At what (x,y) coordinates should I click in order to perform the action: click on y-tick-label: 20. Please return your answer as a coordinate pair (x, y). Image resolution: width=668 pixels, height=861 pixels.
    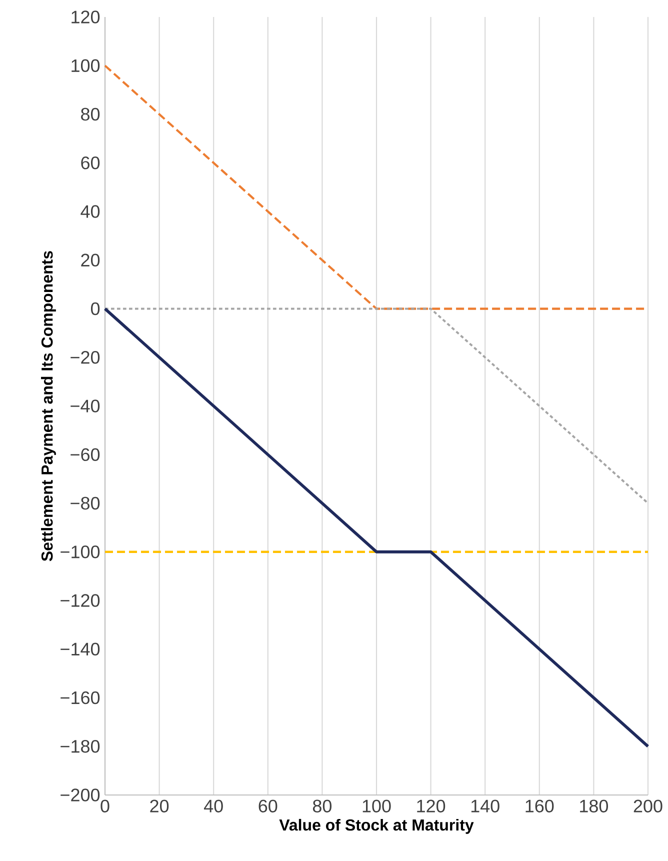
    Looking at the image, I should click on (90, 260).